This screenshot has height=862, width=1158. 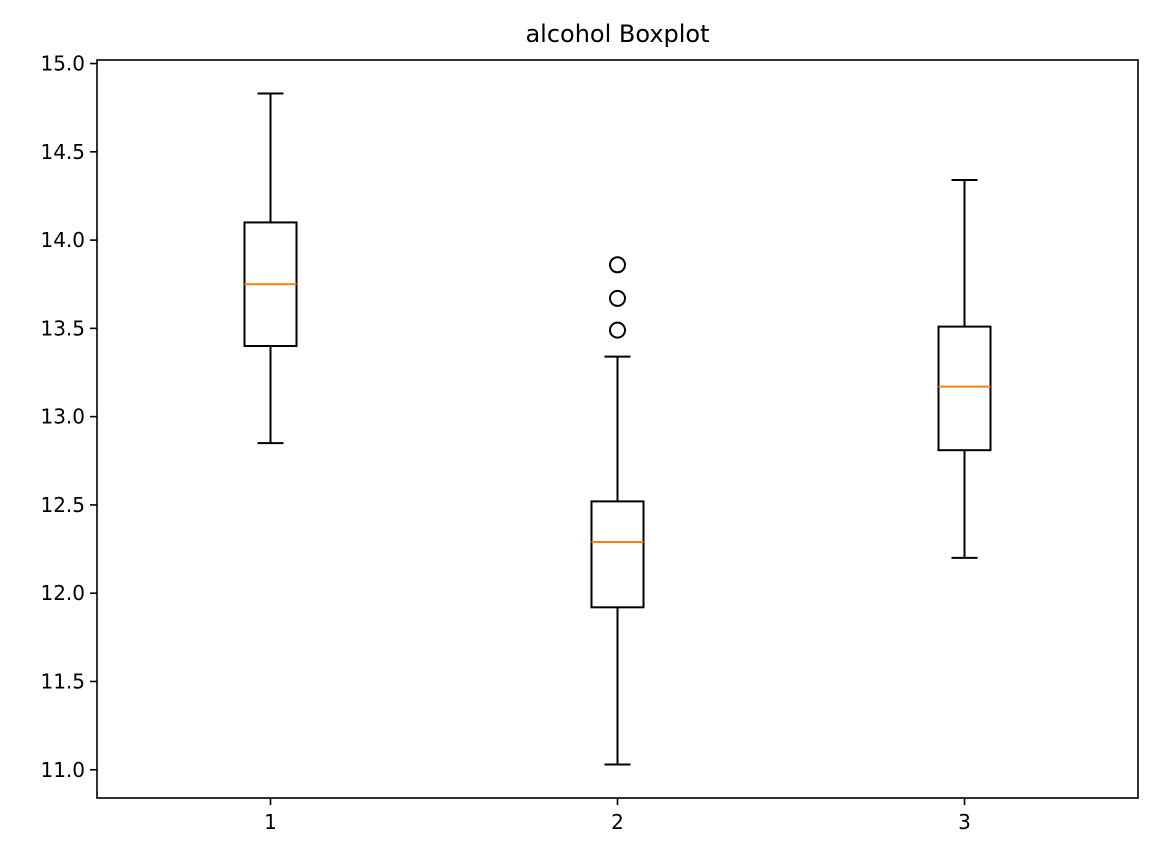 I want to click on x-tick-label: 3, so click(x=964, y=822).